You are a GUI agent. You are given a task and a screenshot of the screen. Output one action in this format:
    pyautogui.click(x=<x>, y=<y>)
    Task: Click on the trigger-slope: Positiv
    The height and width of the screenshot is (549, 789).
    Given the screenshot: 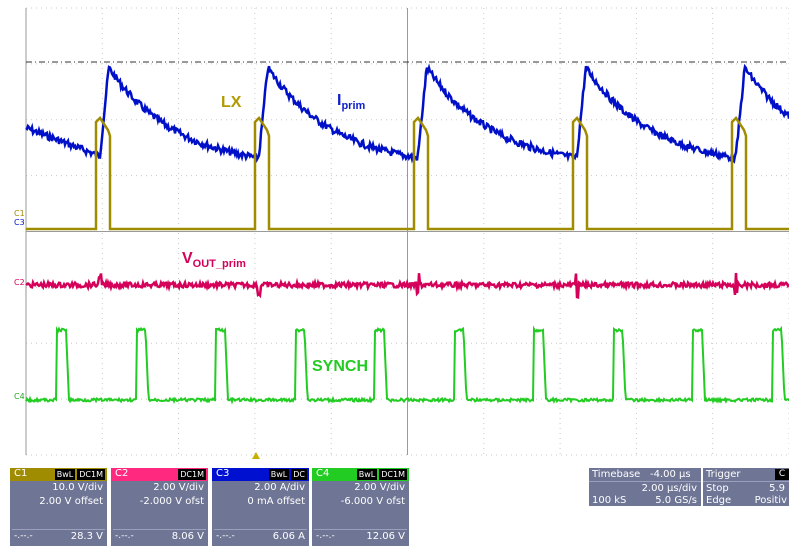 What is the action you would take?
    pyautogui.click(x=770, y=500)
    